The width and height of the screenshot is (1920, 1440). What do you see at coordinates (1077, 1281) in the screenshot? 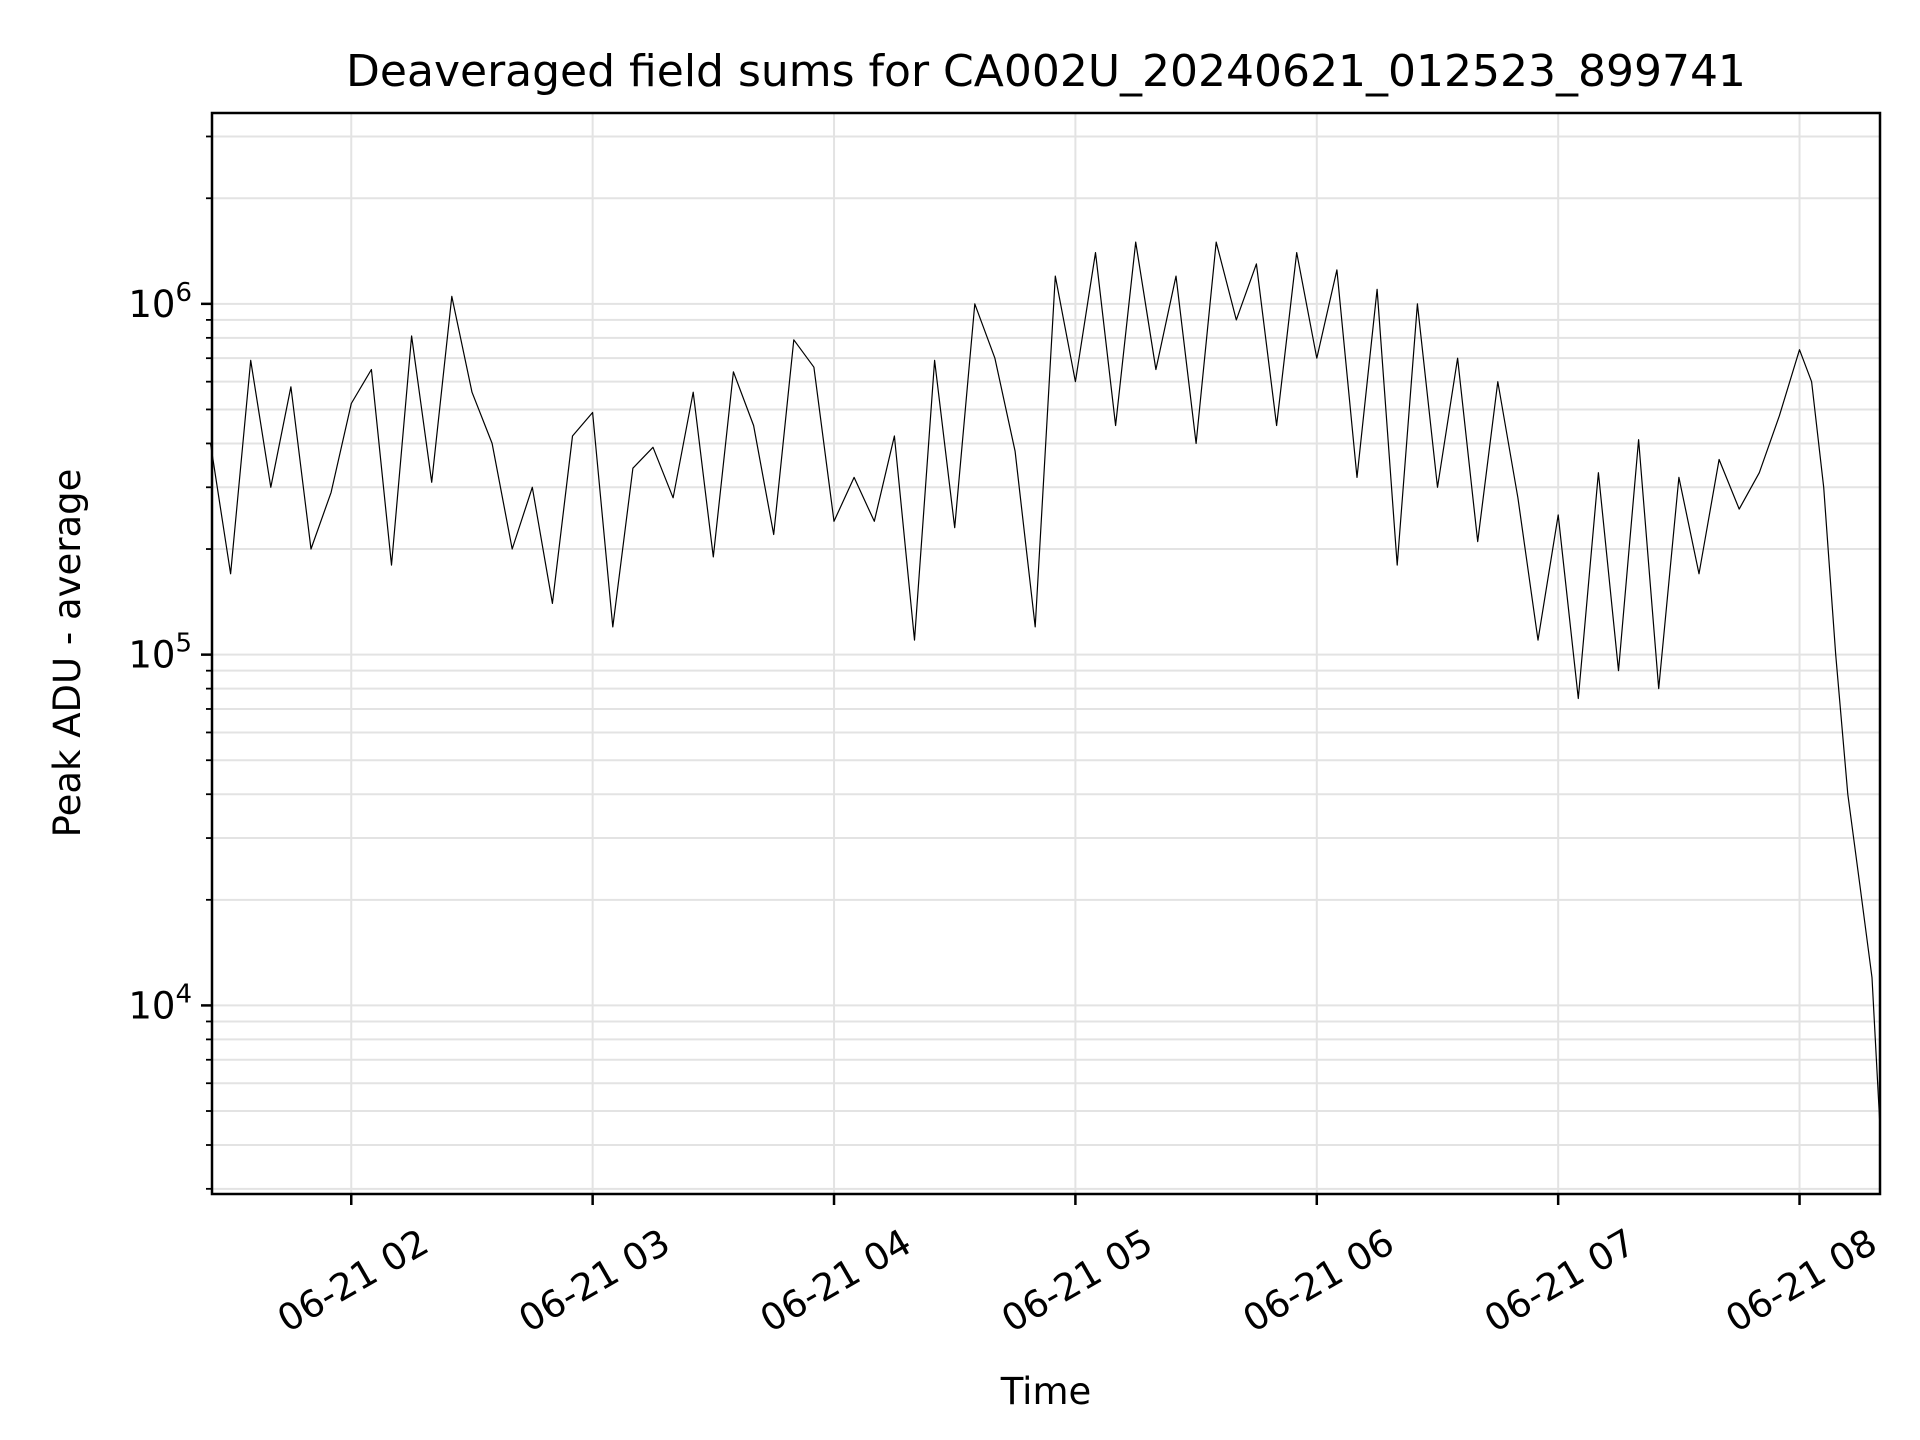
I see `x-tick-label: 06-21 05` at bounding box center [1077, 1281].